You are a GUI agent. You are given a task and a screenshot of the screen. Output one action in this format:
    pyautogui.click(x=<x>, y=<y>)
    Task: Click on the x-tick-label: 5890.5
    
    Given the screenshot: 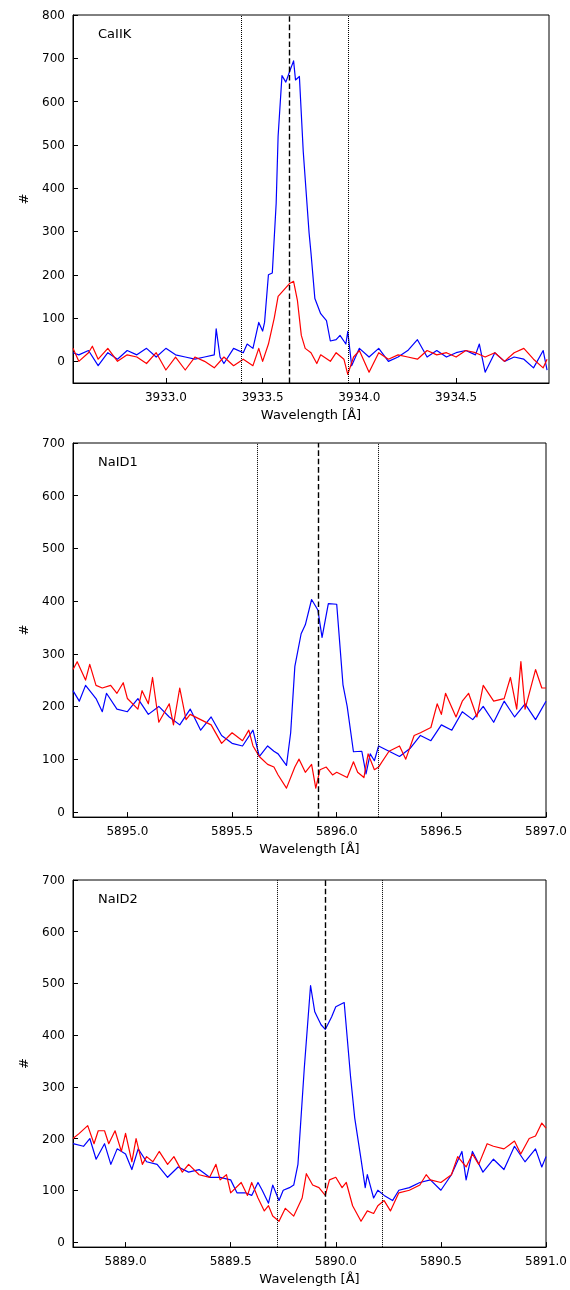 What is the action you would take?
    pyautogui.click(x=440, y=1261)
    